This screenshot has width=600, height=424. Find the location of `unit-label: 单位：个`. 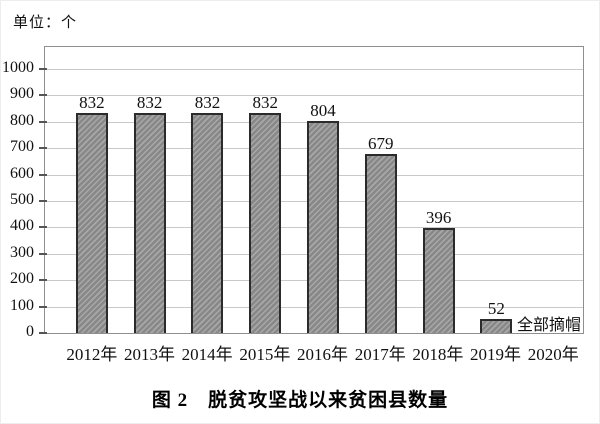

unit-label: 单位：个 is located at coordinates (45, 23).